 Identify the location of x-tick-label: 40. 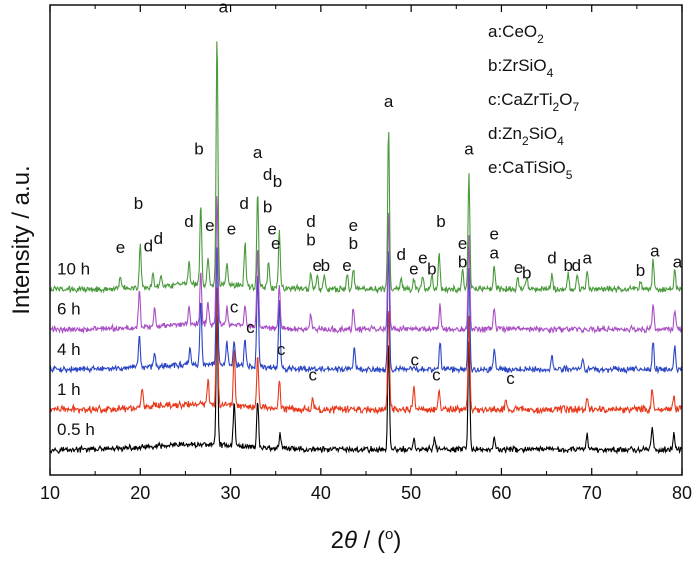
(321, 493).